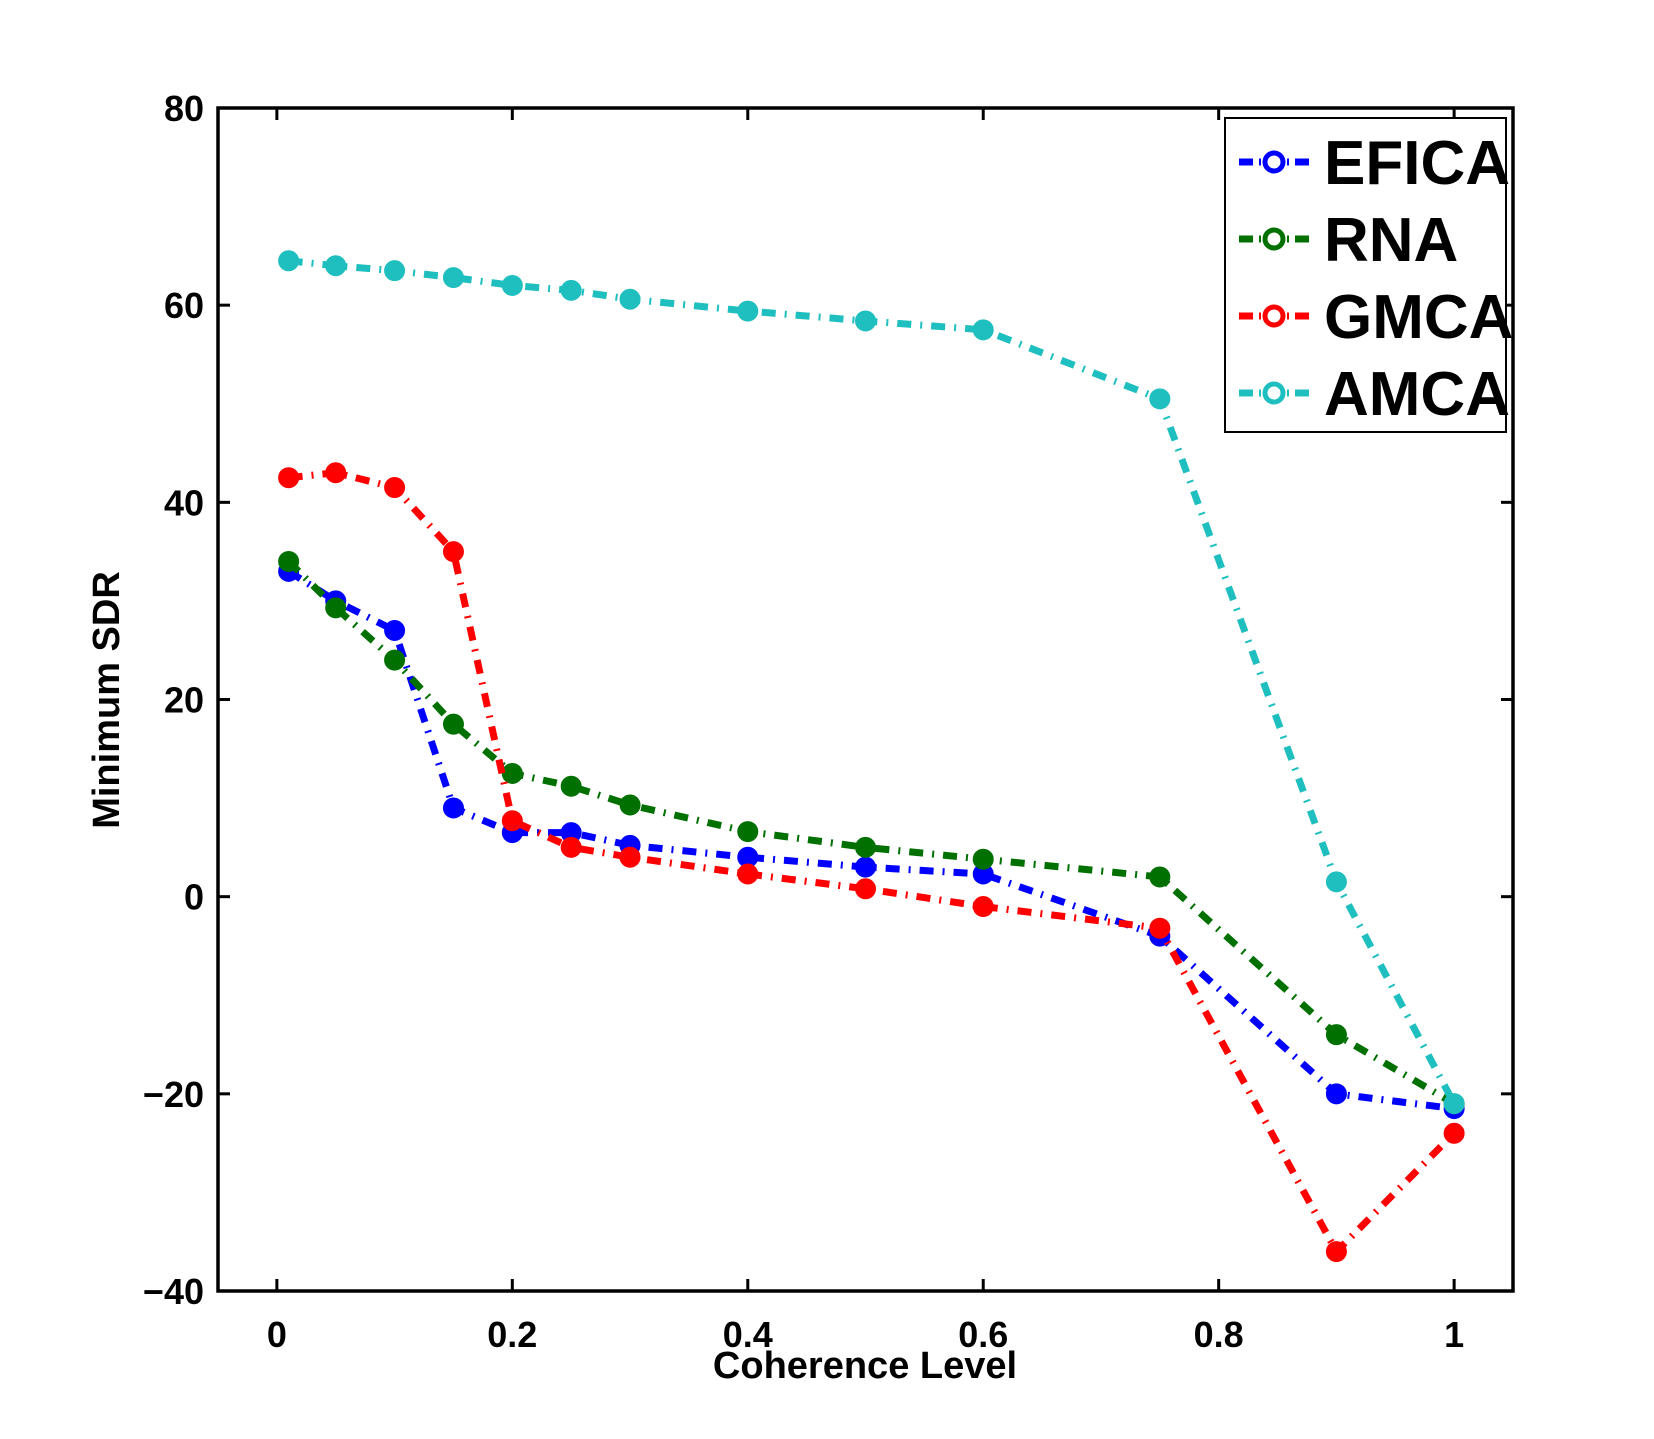 The height and width of the screenshot is (1439, 1654). I want to click on legend-item: EFICA, so click(1374, 163).